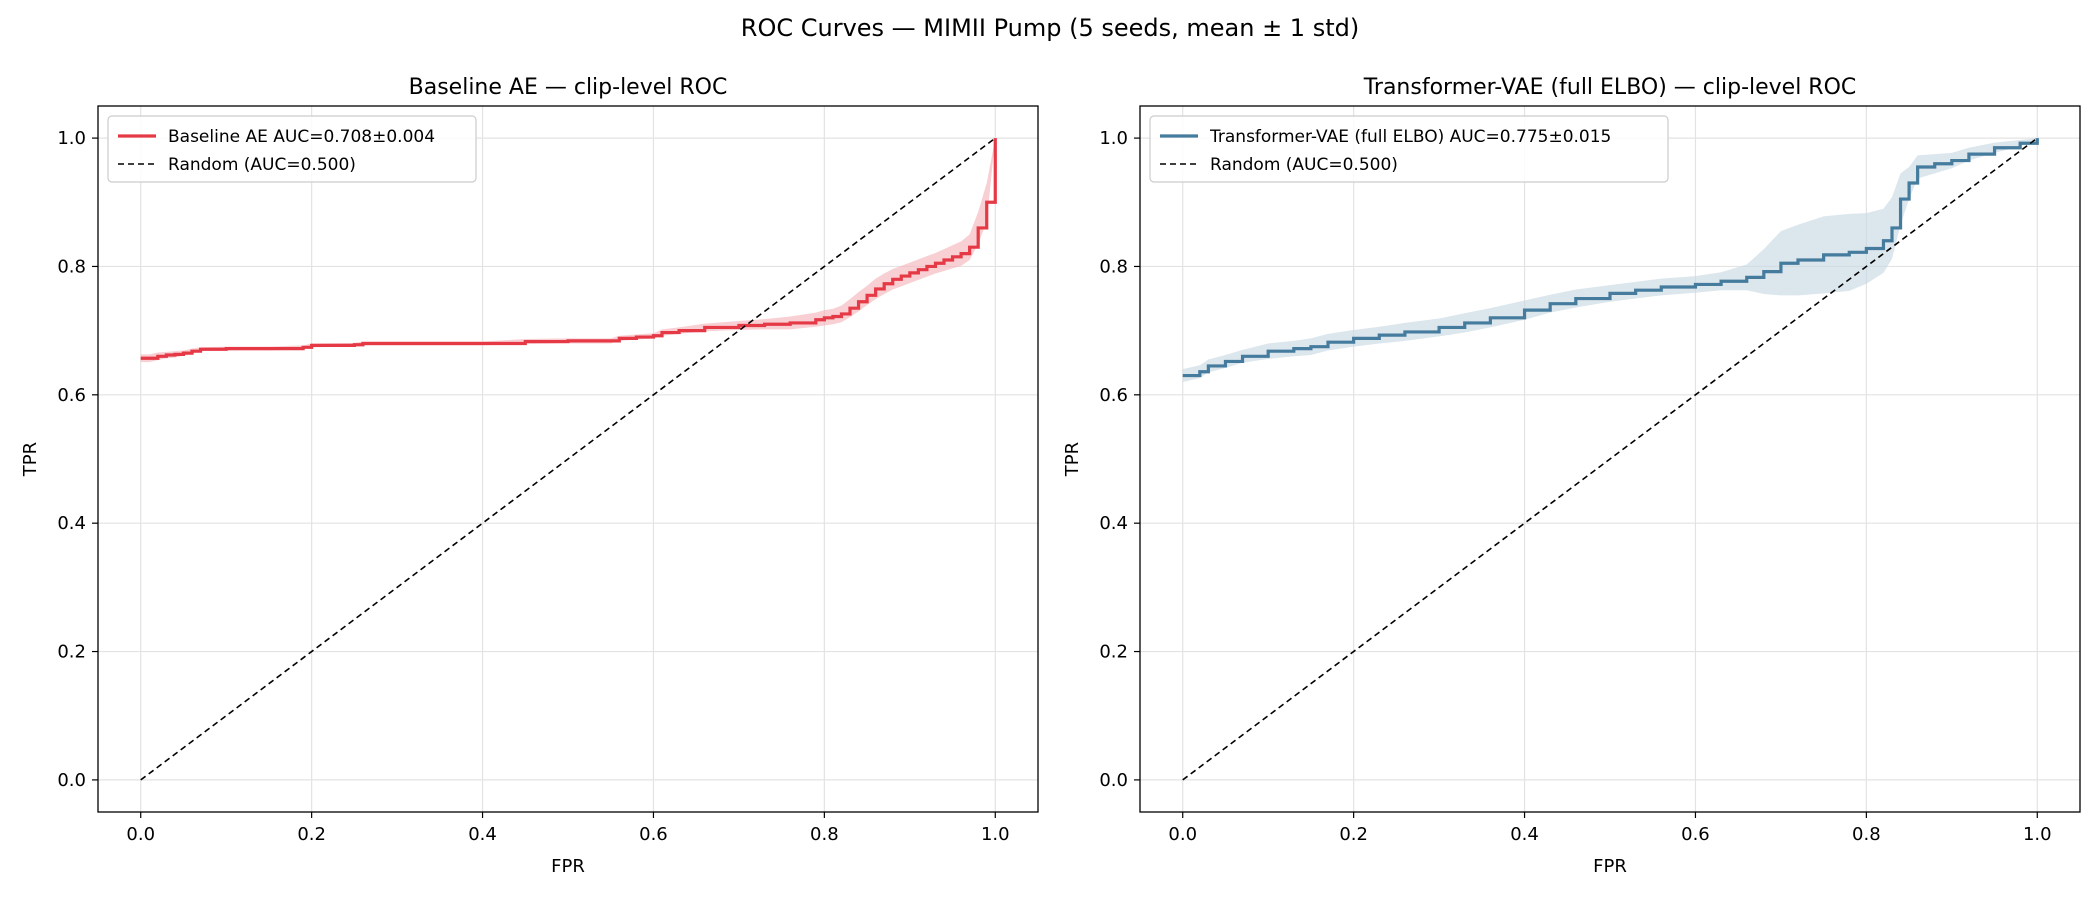 The width and height of the screenshot is (2100, 900). I want to click on chart-title: Baseline AE — clip-level ROC, so click(568, 87).